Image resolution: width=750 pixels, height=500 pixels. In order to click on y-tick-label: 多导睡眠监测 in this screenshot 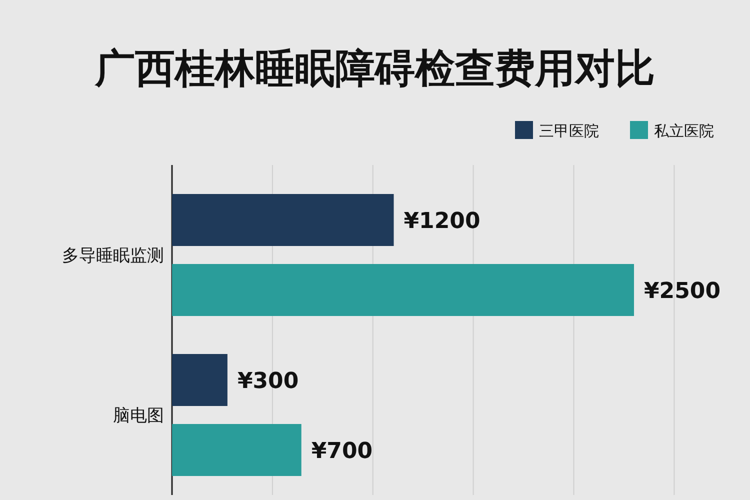, I will do `click(113, 256)`.